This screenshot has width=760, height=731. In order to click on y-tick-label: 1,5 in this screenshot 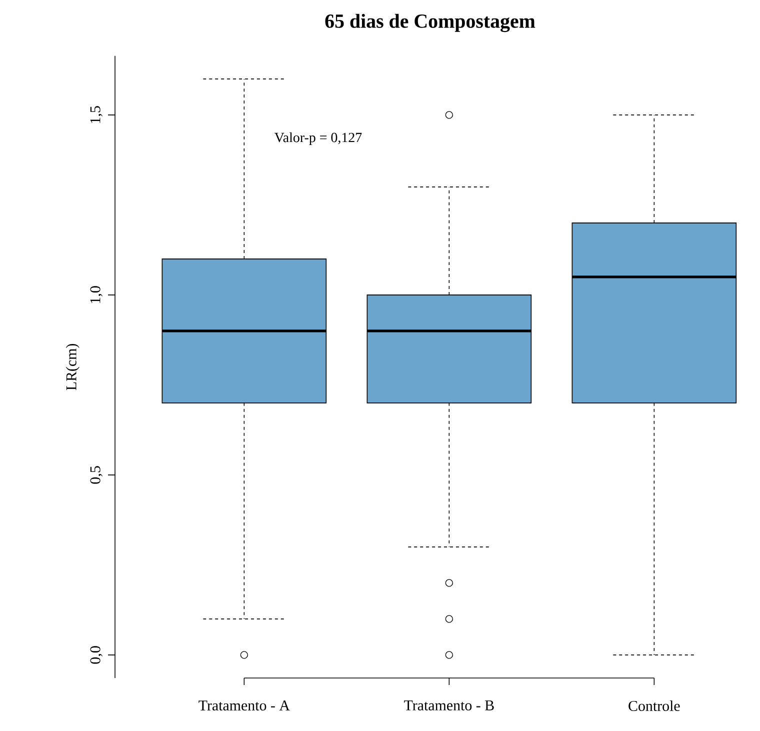, I will do `click(96, 114)`.